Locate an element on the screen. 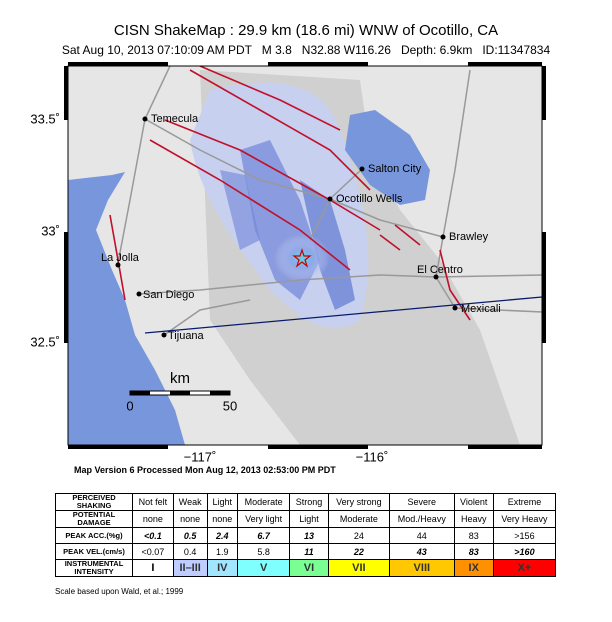  table-cell: >160 is located at coordinates (524, 551).